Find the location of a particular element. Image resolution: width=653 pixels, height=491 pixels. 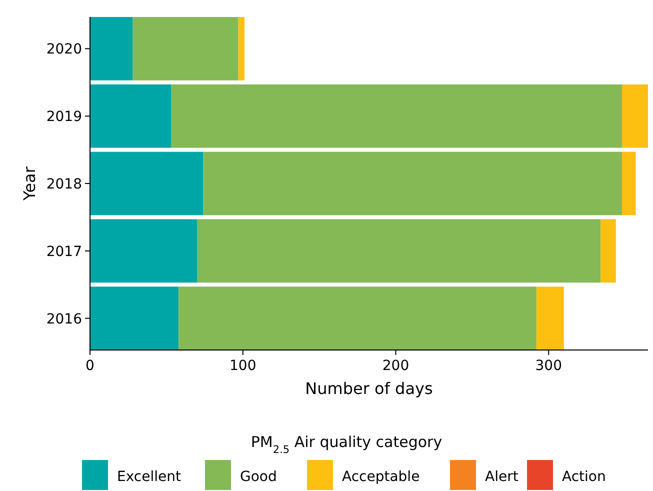

y-tick-label: 2020 is located at coordinates (64, 50).